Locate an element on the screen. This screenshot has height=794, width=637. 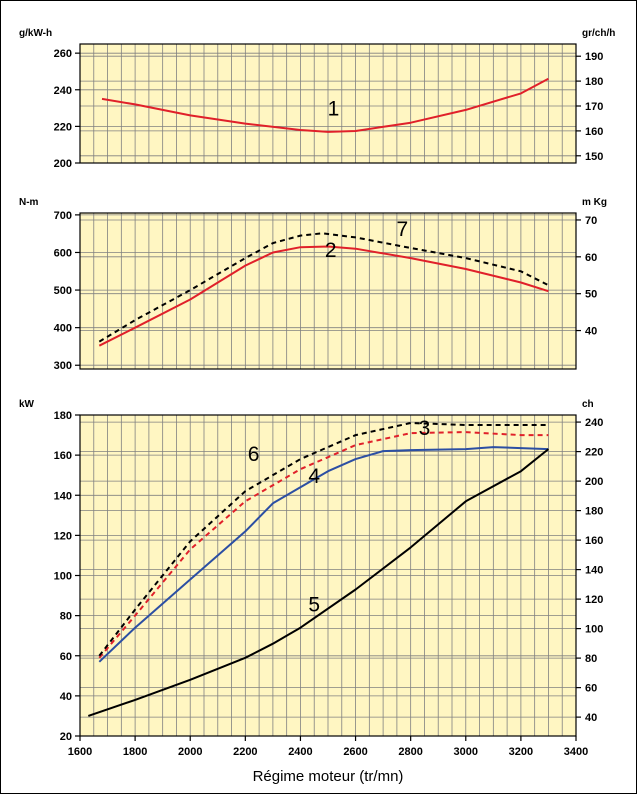
x-tick-label: 2000 is located at coordinates (190, 752).